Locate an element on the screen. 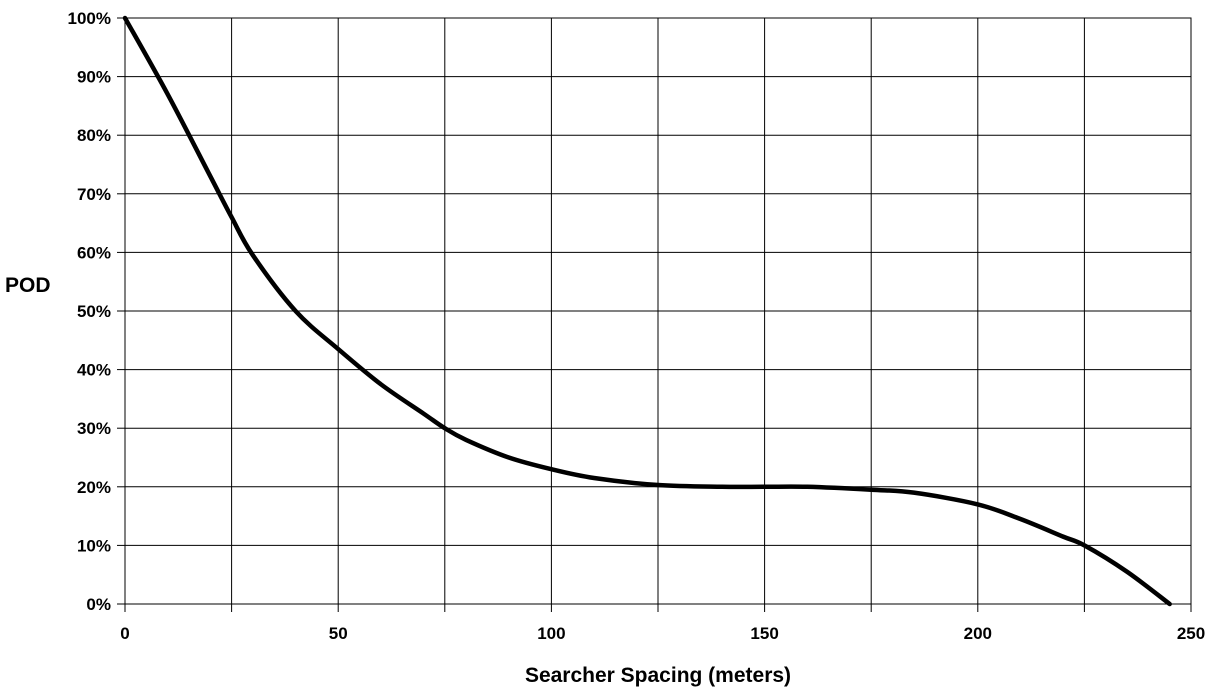 The image size is (1215, 694). x-tick-label: 100 is located at coordinates (551, 633).